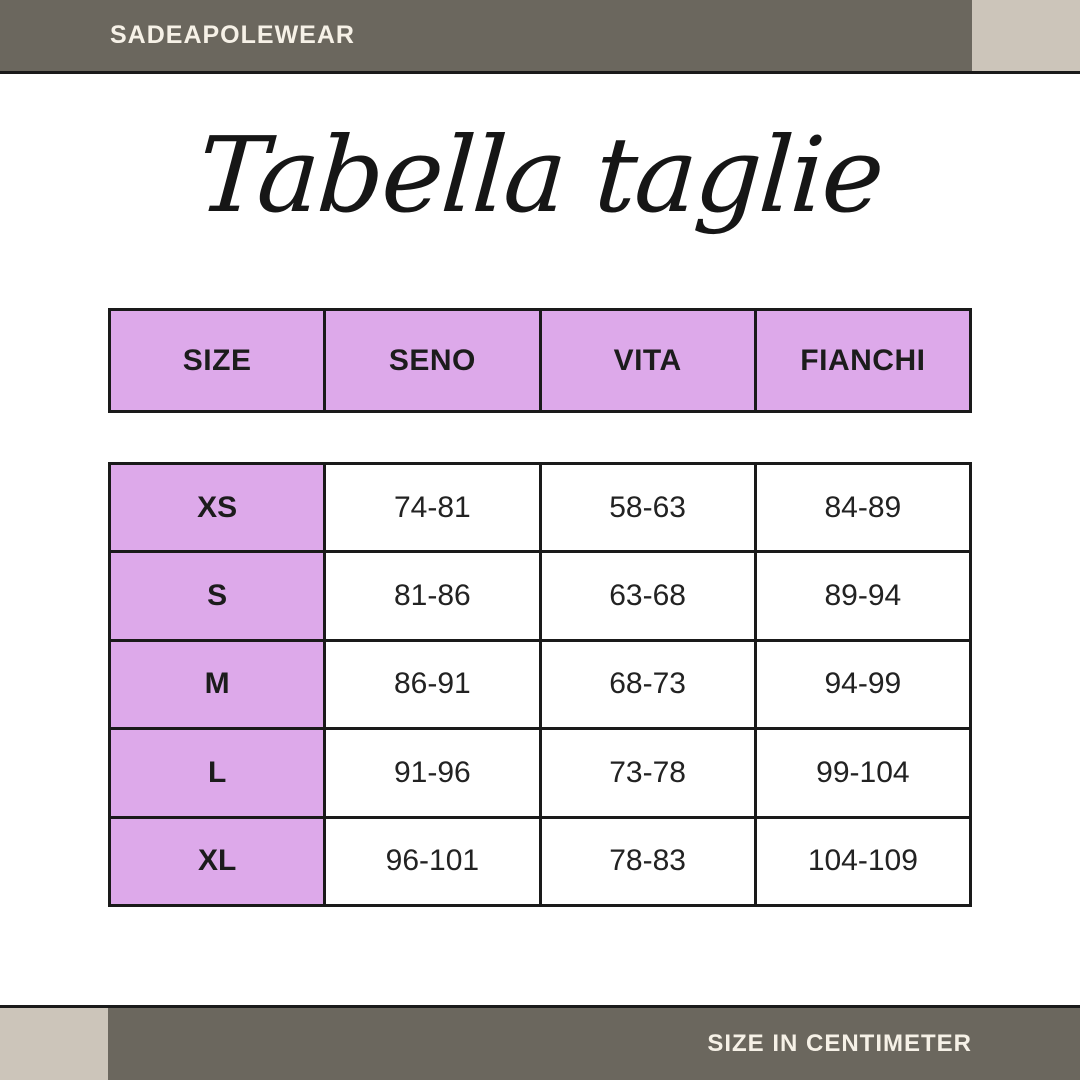 This screenshot has width=1080, height=1080. Describe the element at coordinates (647, 861) in the screenshot. I see `vita-value-xl: 78-83` at that location.